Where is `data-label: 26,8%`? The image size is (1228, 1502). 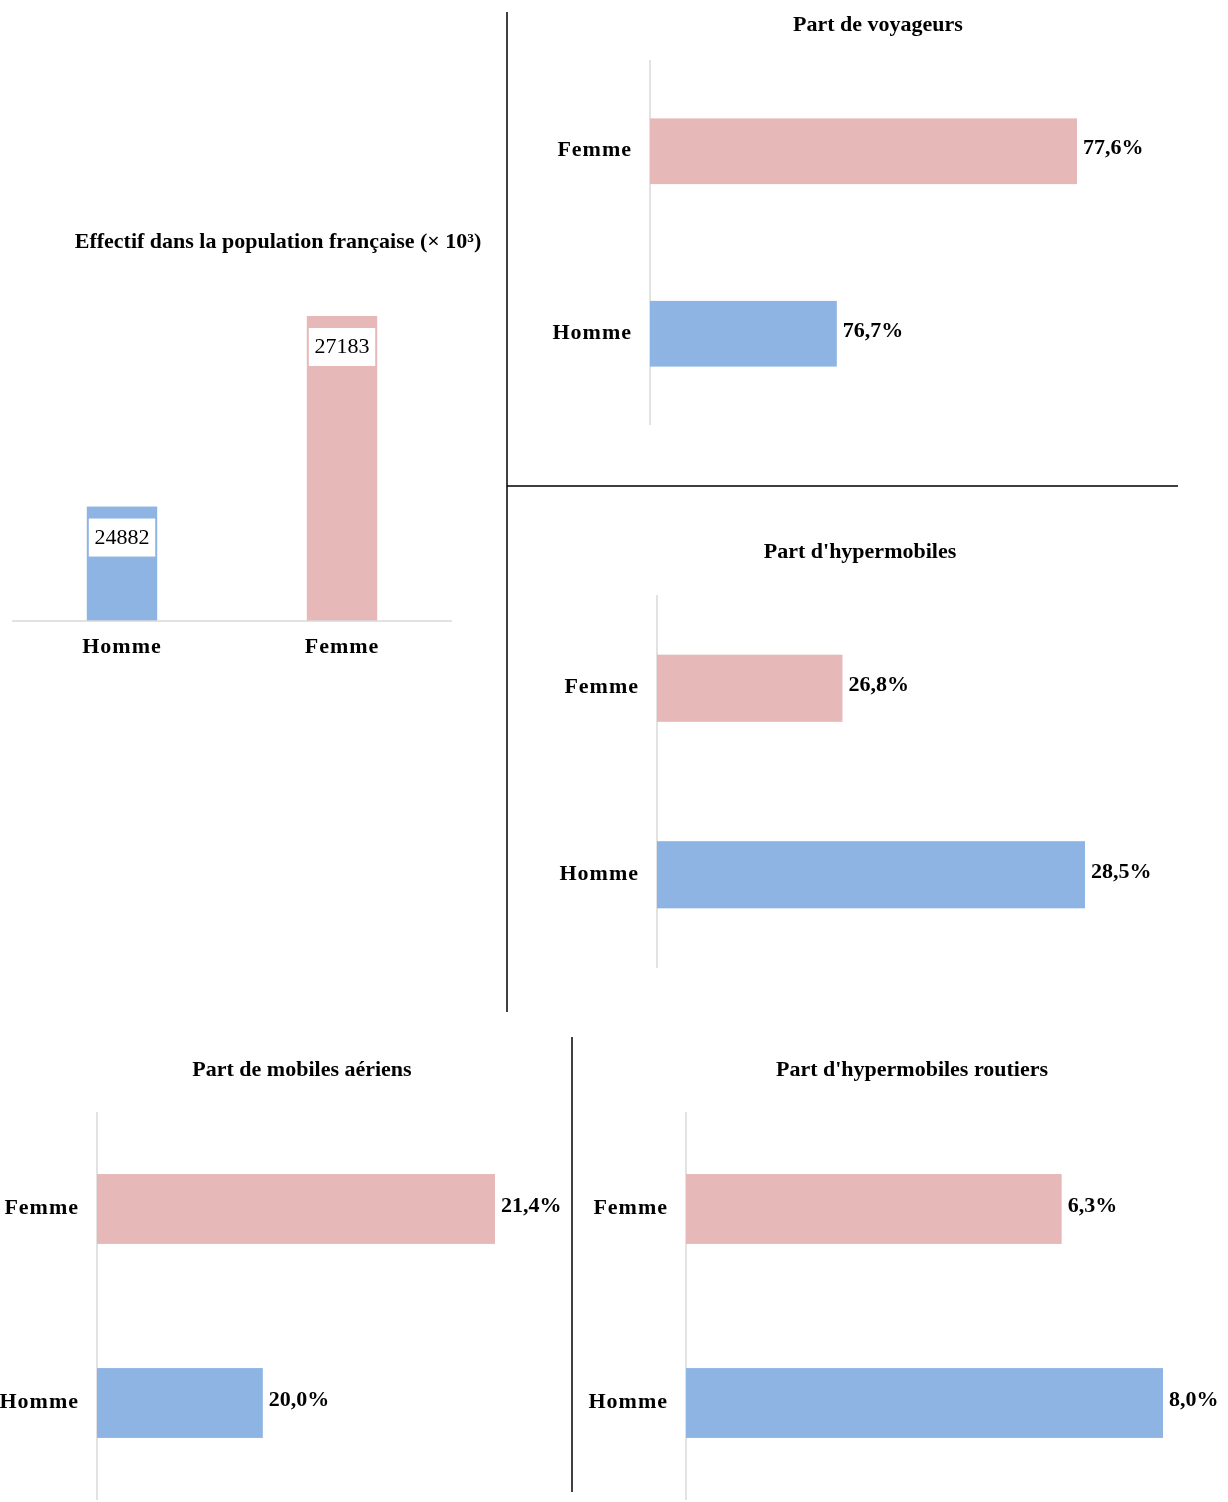 data-label: 26,8% is located at coordinates (878, 684).